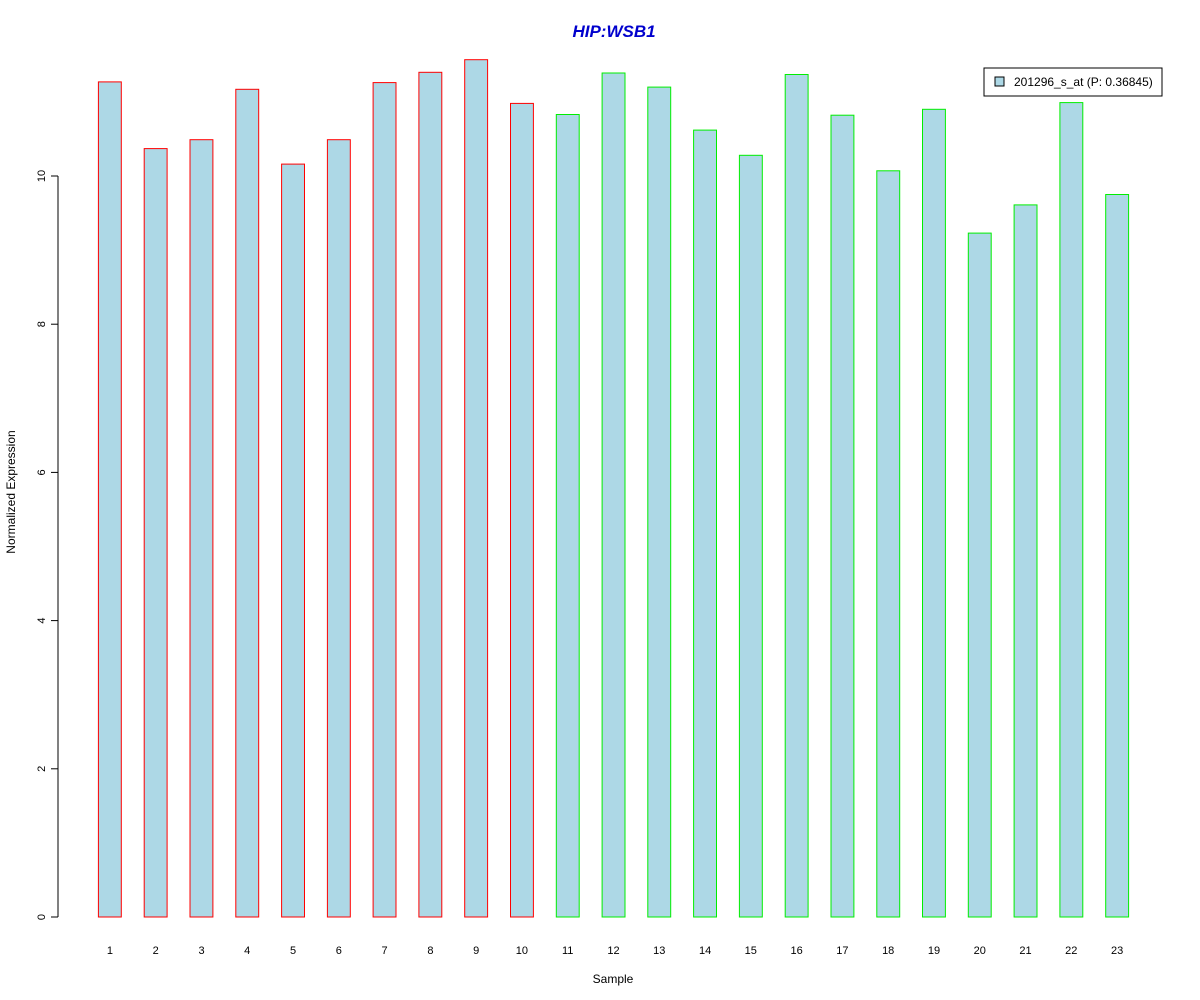 Image resolution: width=1200 pixels, height=1000 pixels. Describe the element at coordinates (430, 951) in the screenshot. I see `x-tick-label: 8` at that location.